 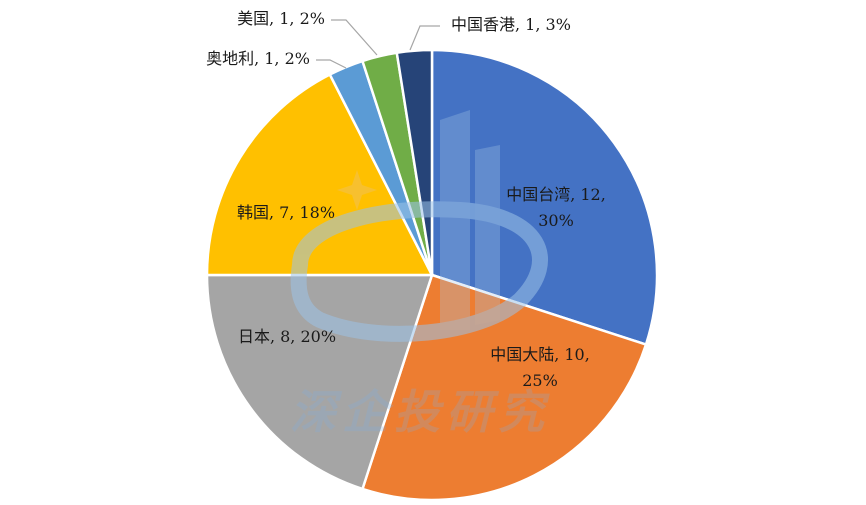 I want to click on watermark-bars, so click(x=470, y=220).